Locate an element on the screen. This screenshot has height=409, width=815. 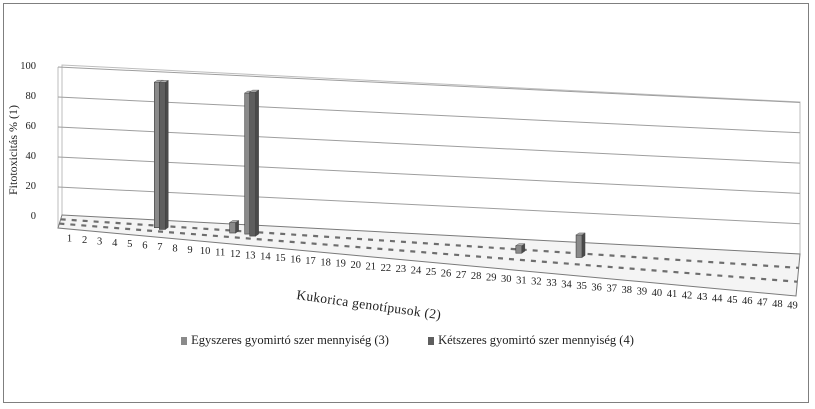
x-tick-label: 23 is located at coordinates (401, 269).